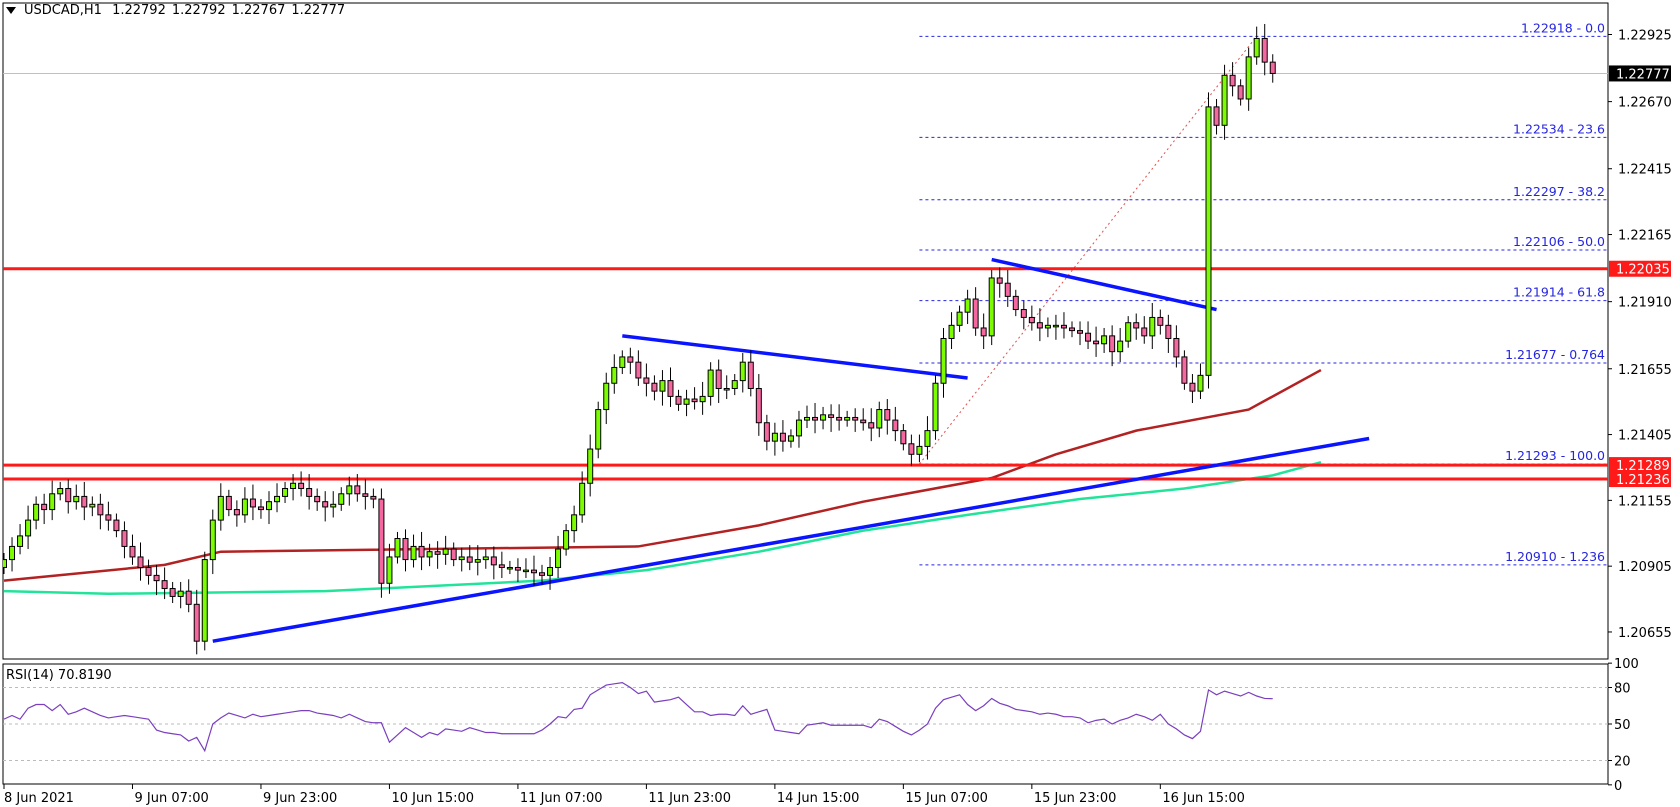 The width and height of the screenshot is (1680, 807). What do you see at coordinates (1622, 762) in the screenshot?
I see `rsi-tick-label: 20` at bounding box center [1622, 762].